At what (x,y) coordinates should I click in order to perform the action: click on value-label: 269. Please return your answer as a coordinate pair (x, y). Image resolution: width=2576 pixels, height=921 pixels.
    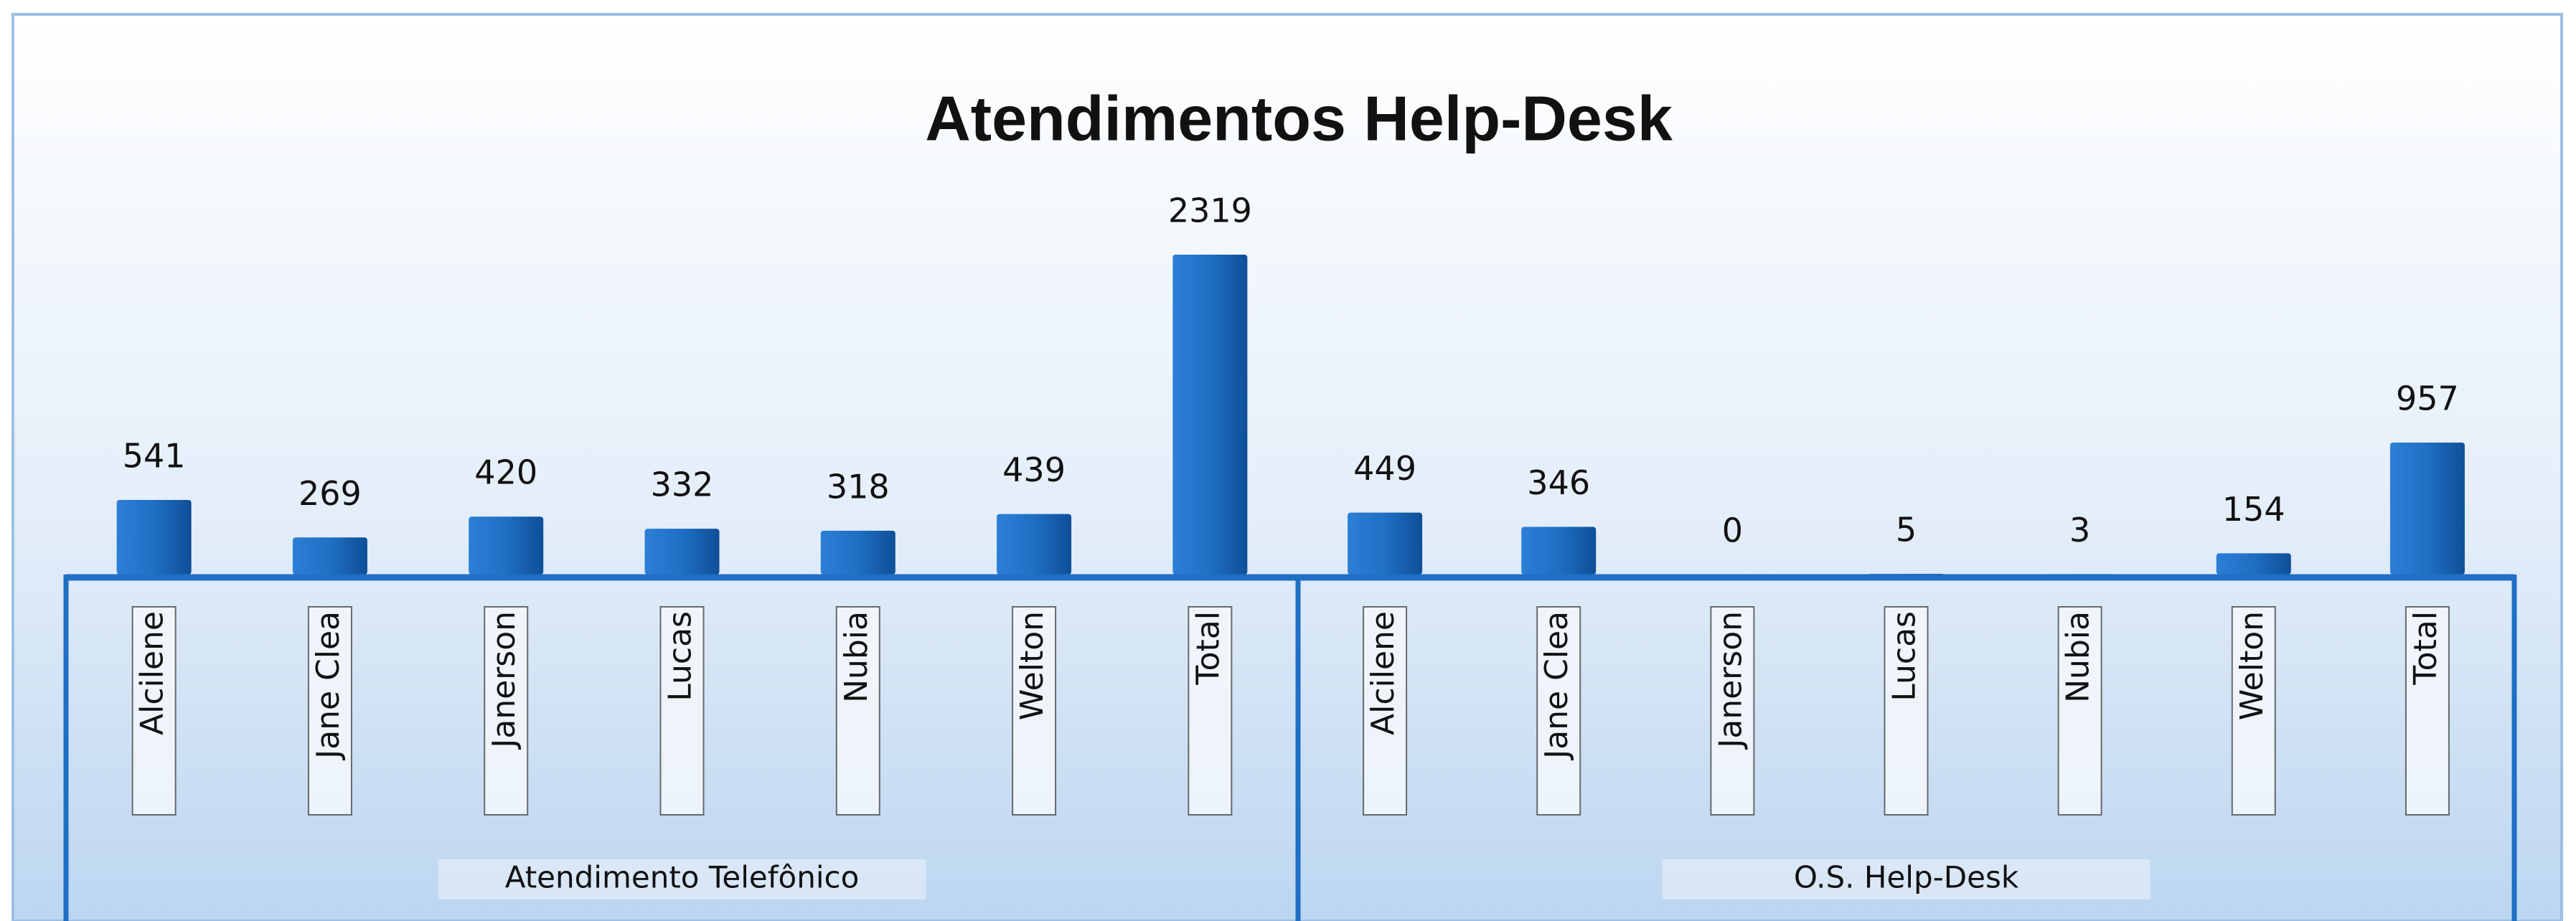
    Looking at the image, I should click on (330, 494).